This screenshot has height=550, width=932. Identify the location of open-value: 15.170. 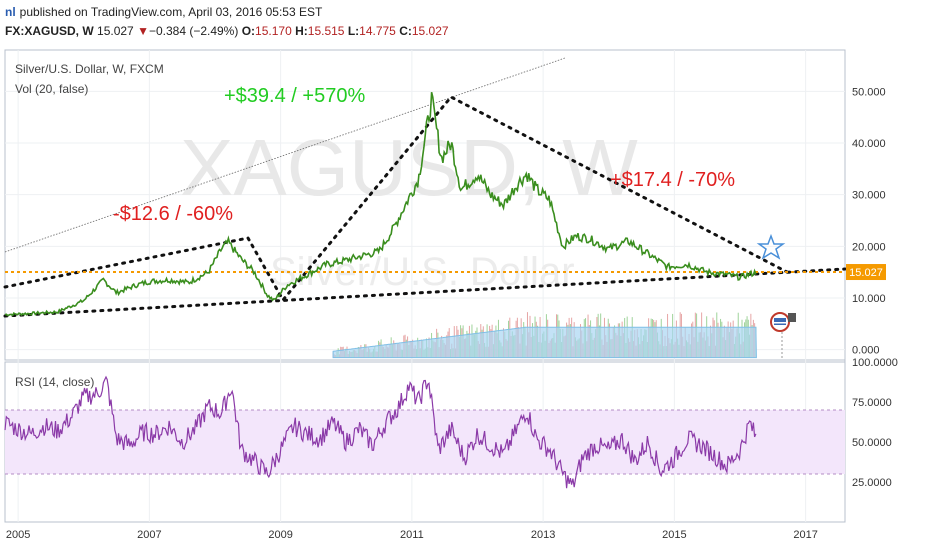
(273, 31).